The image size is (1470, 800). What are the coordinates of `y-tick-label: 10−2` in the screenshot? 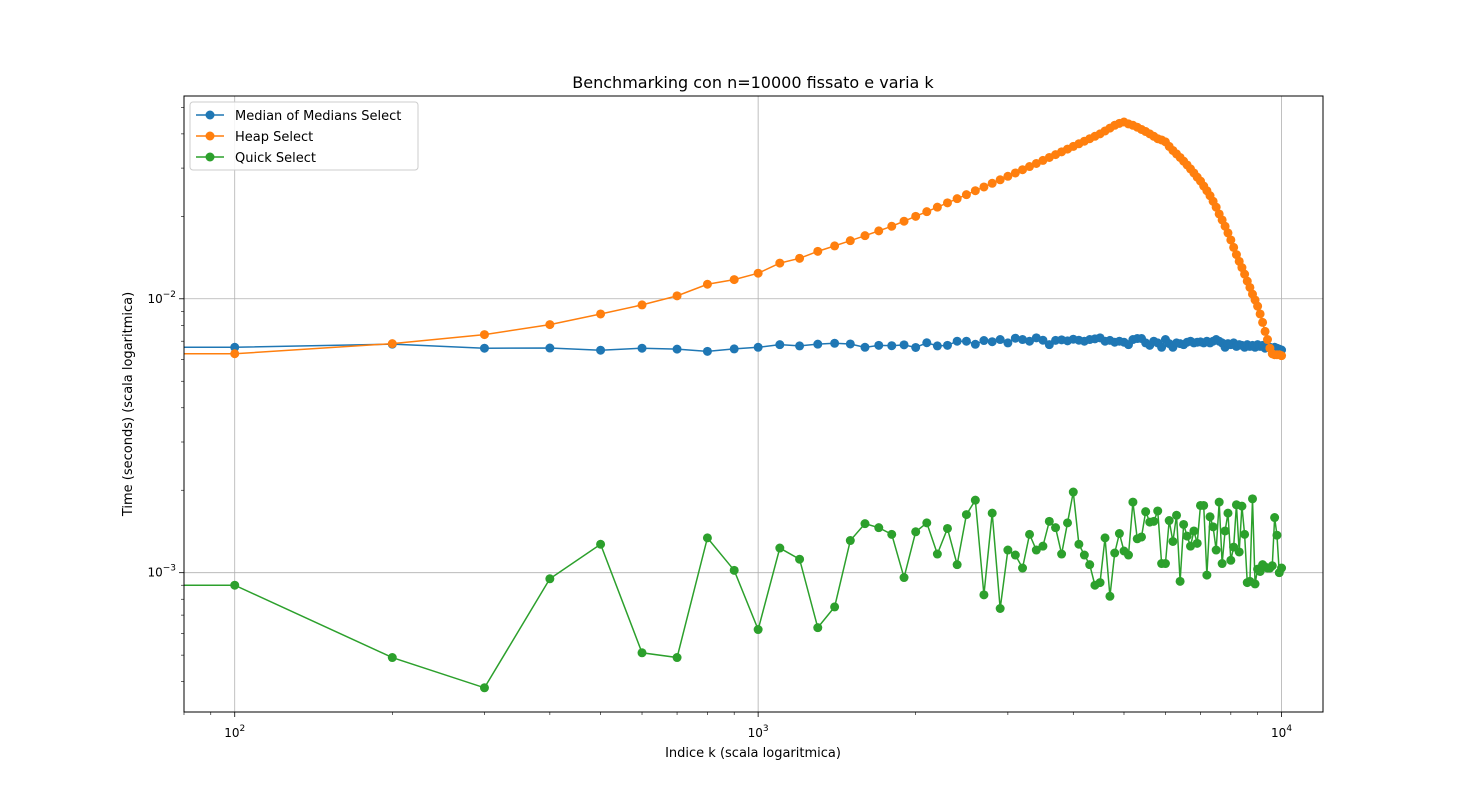 It's located at (161, 298).